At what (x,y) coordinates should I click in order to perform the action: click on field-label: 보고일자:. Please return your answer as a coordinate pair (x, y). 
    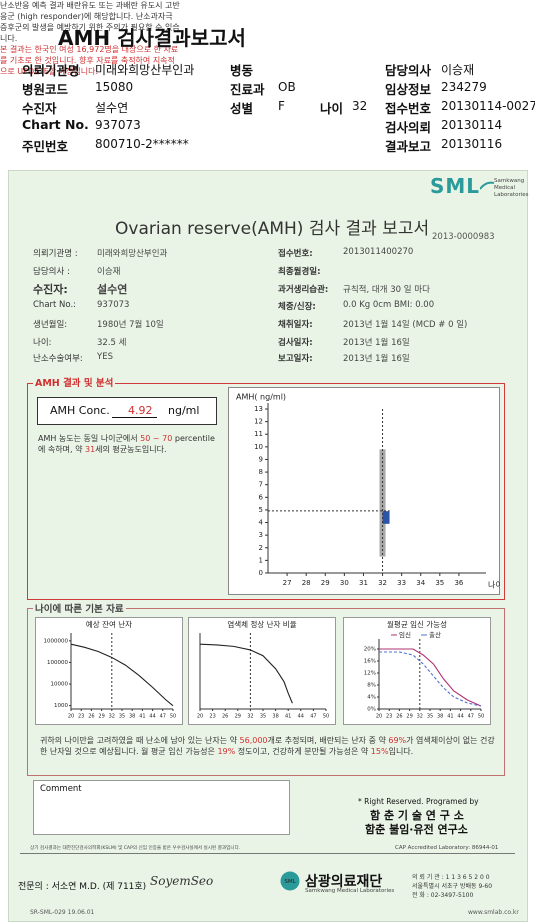
    Looking at the image, I should click on (295, 359).